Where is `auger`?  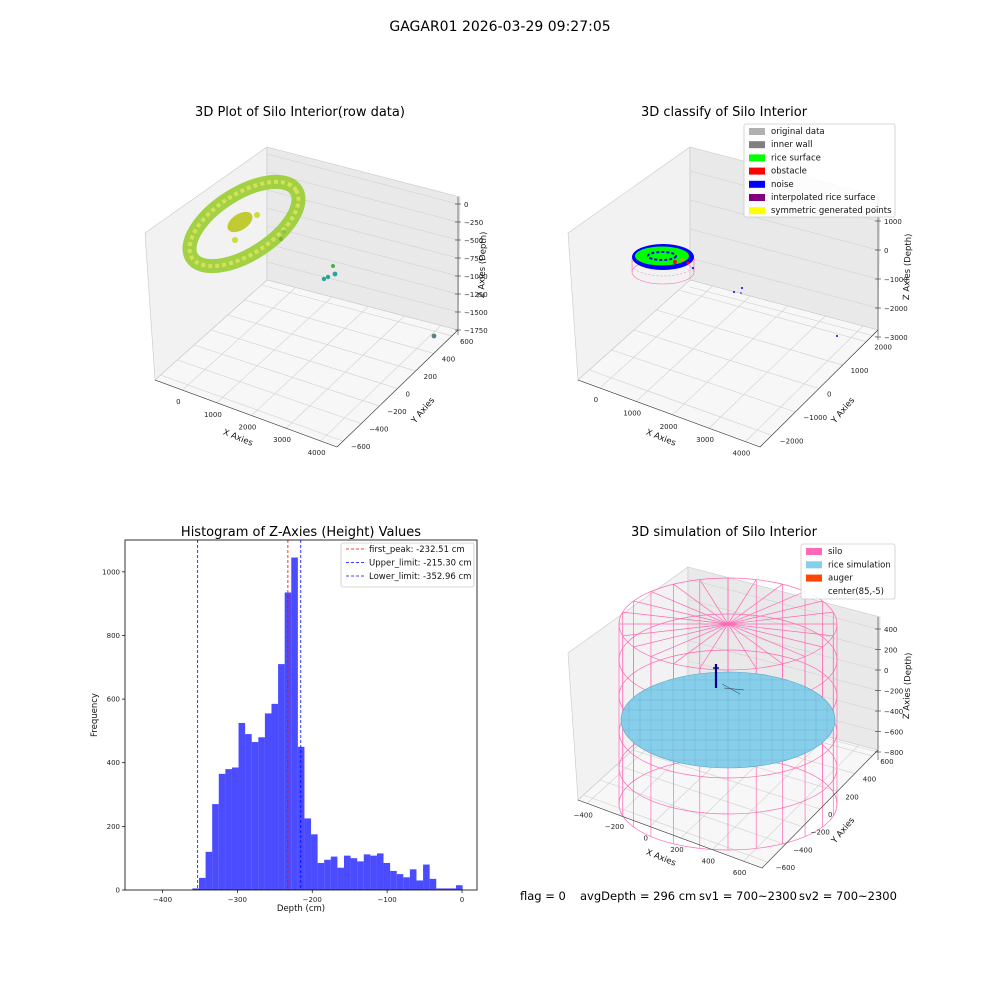 auger is located at coordinates (729, 679).